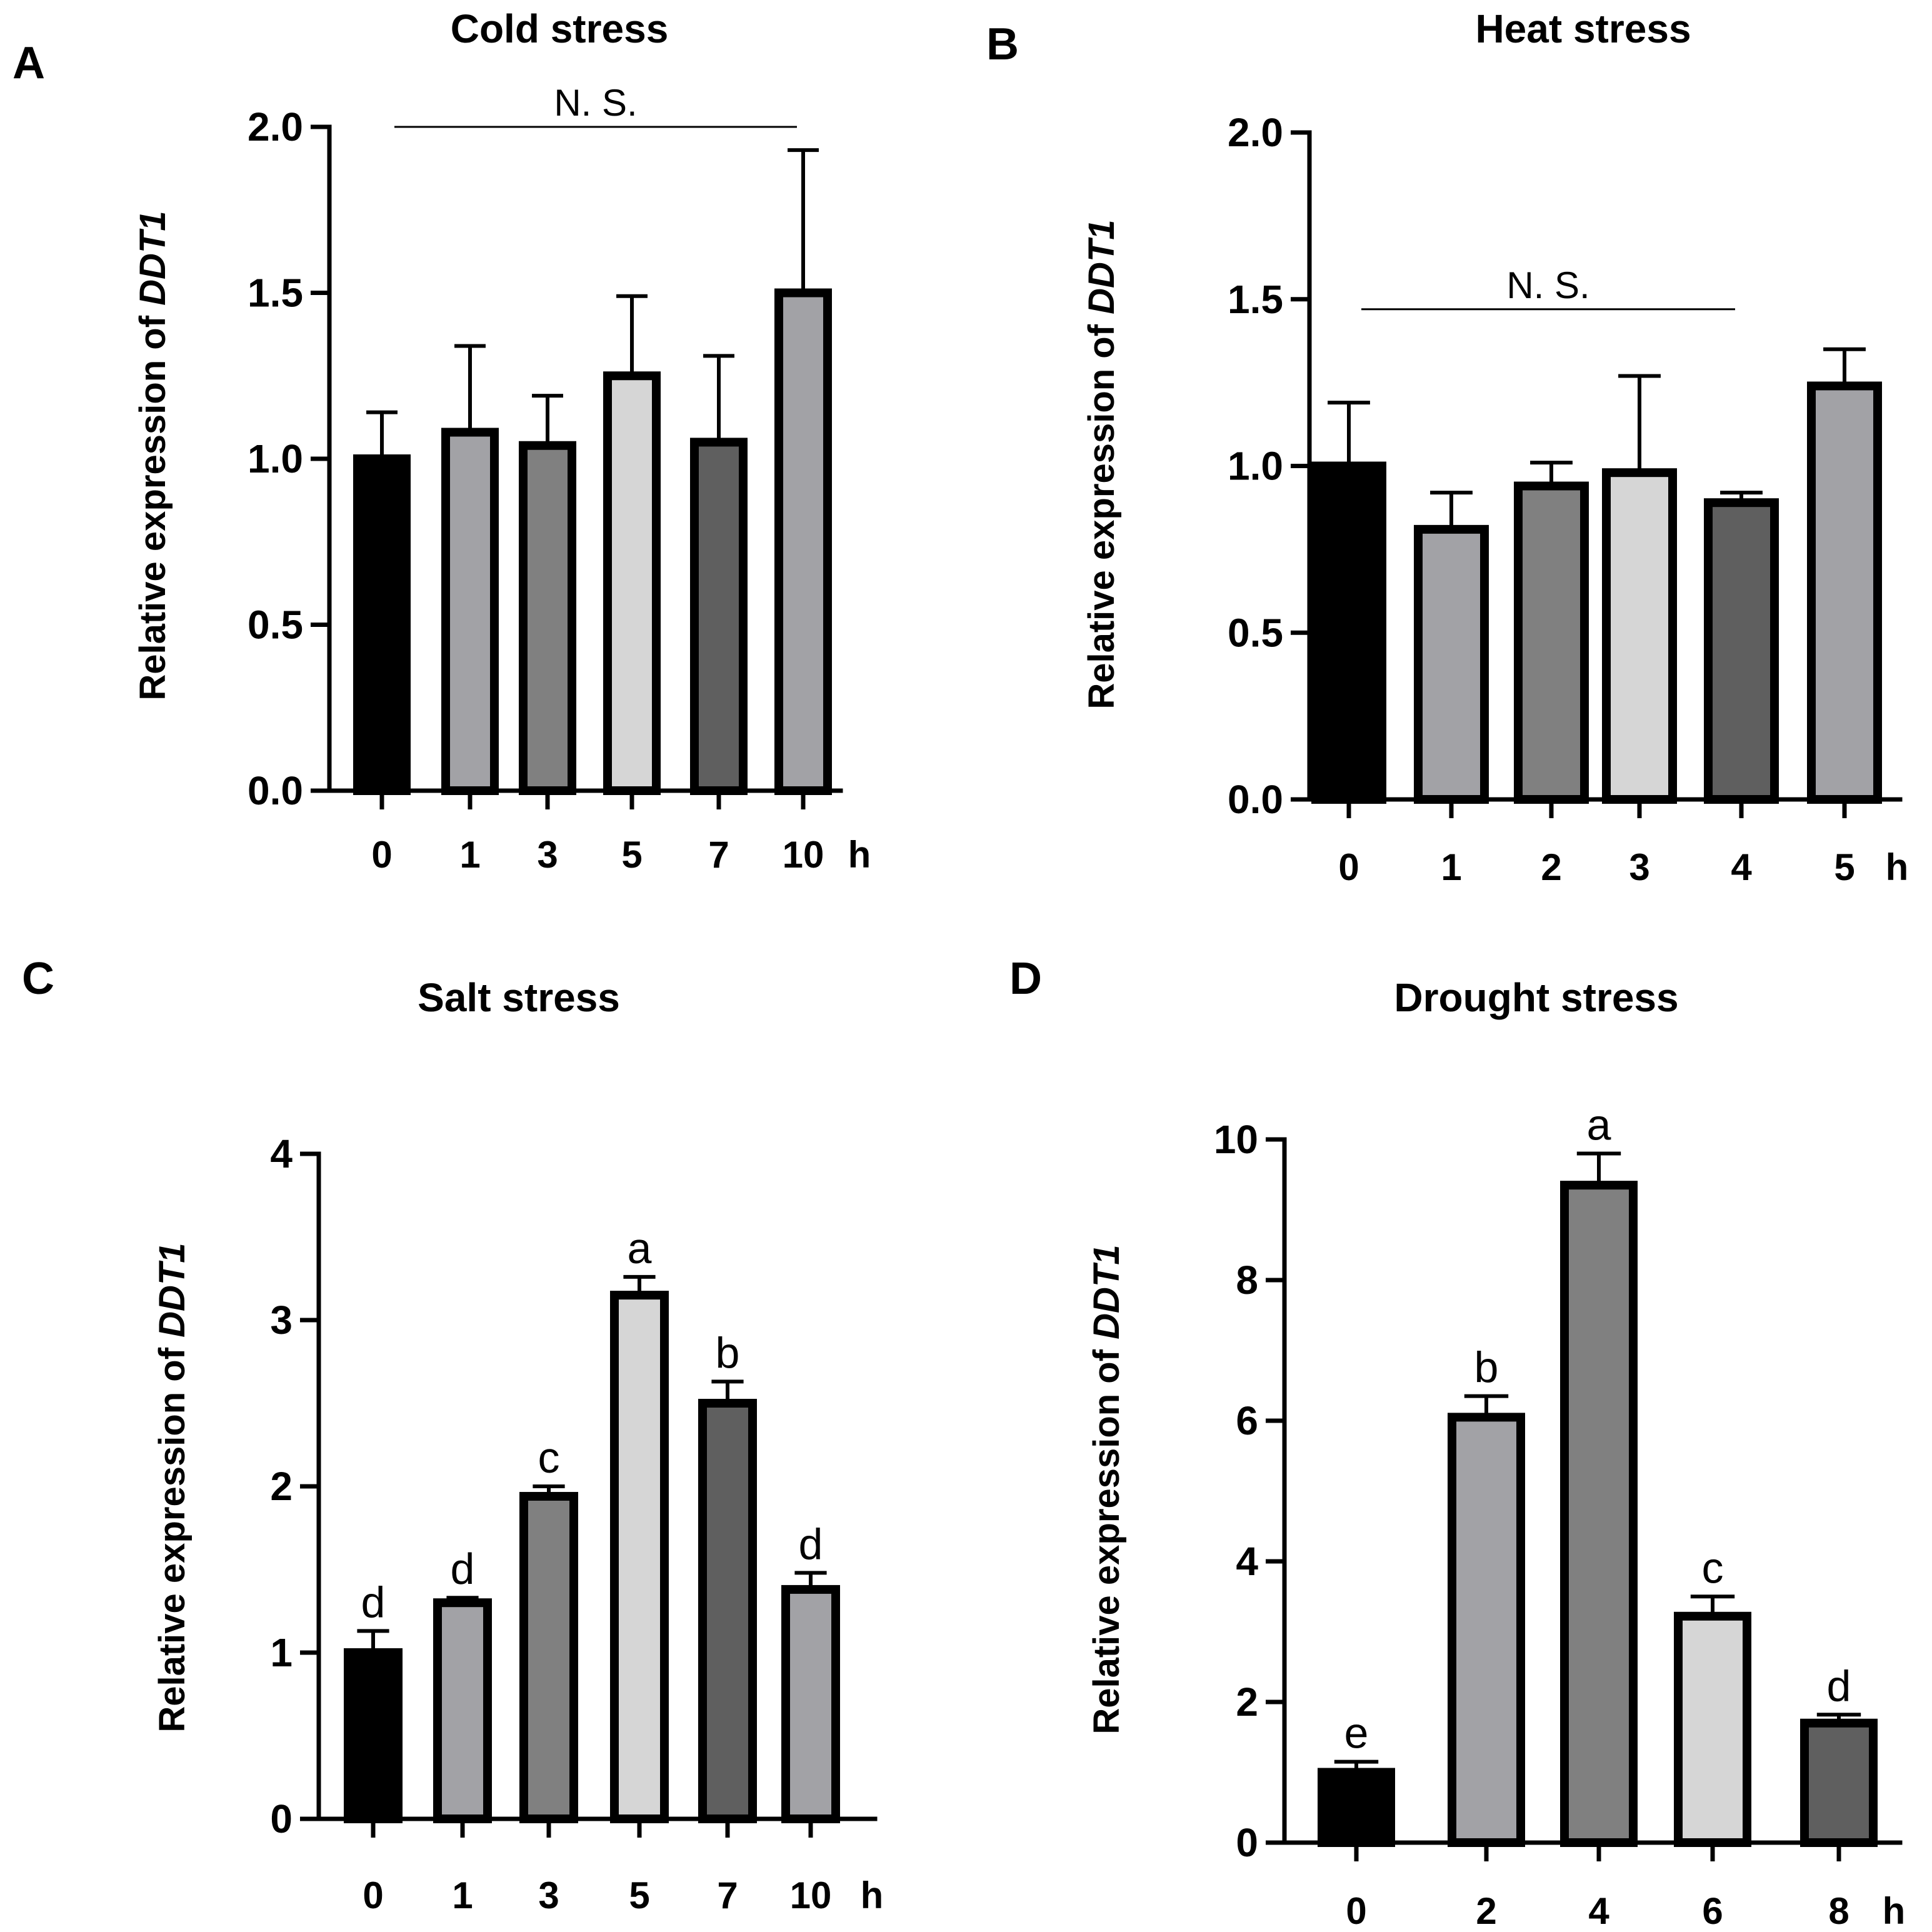  What do you see at coordinates (1247, 1420) in the screenshot?
I see `y-tick-label: 6` at bounding box center [1247, 1420].